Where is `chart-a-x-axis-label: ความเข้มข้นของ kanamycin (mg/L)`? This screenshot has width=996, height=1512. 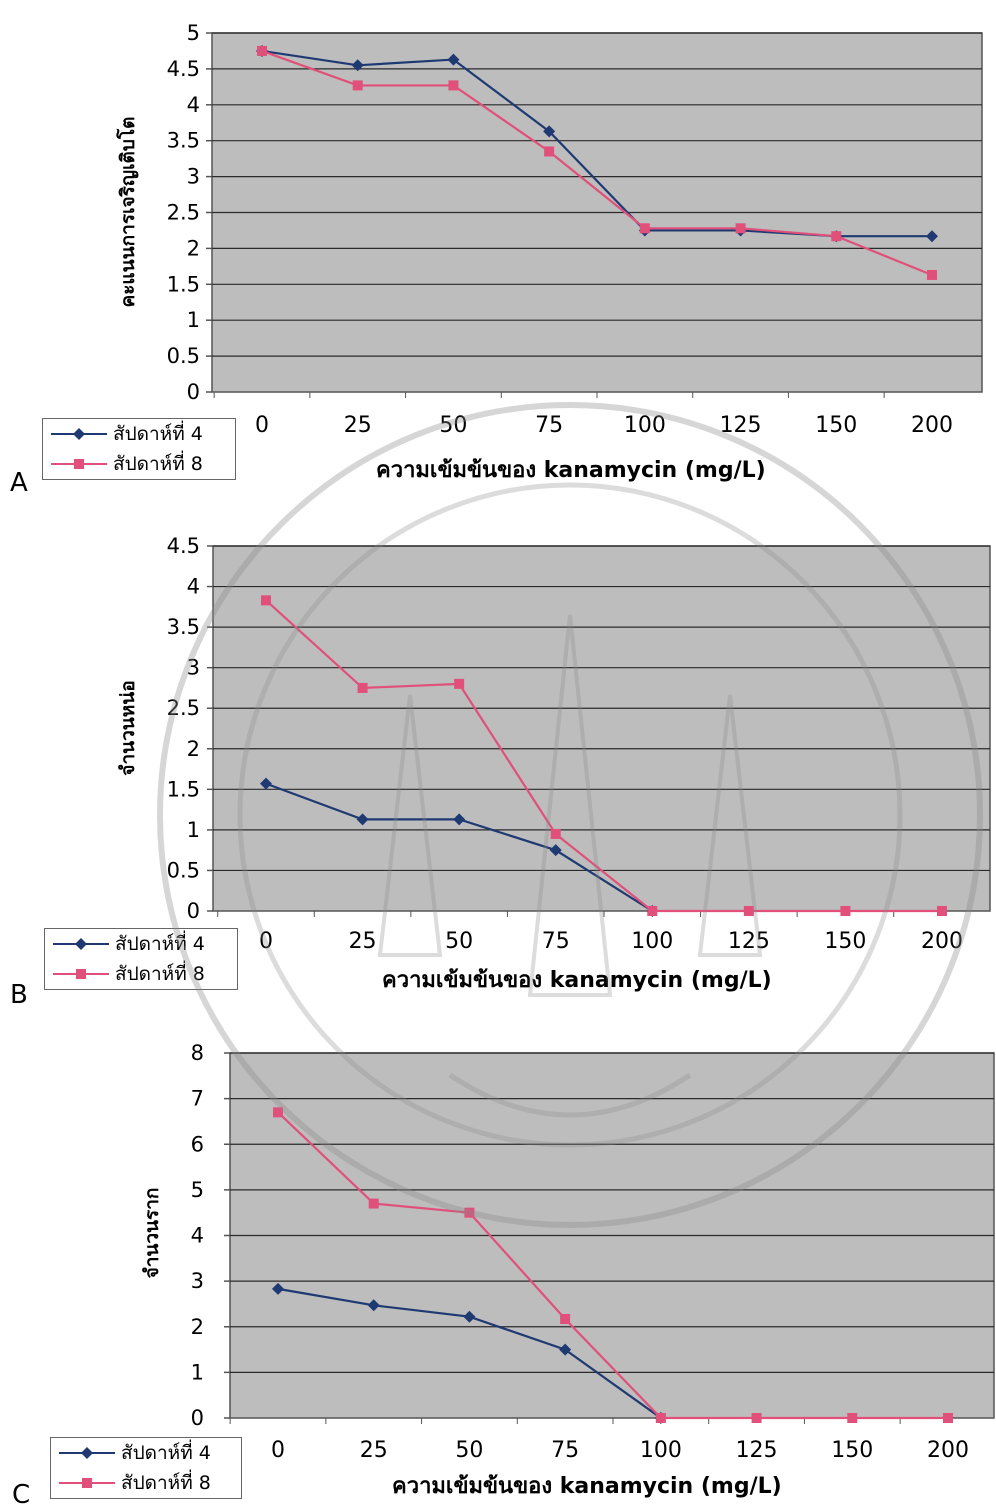 chart-a-x-axis-label: ความเข้มข้นของ kanamycin (mg/L) is located at coordinates (571, 470).